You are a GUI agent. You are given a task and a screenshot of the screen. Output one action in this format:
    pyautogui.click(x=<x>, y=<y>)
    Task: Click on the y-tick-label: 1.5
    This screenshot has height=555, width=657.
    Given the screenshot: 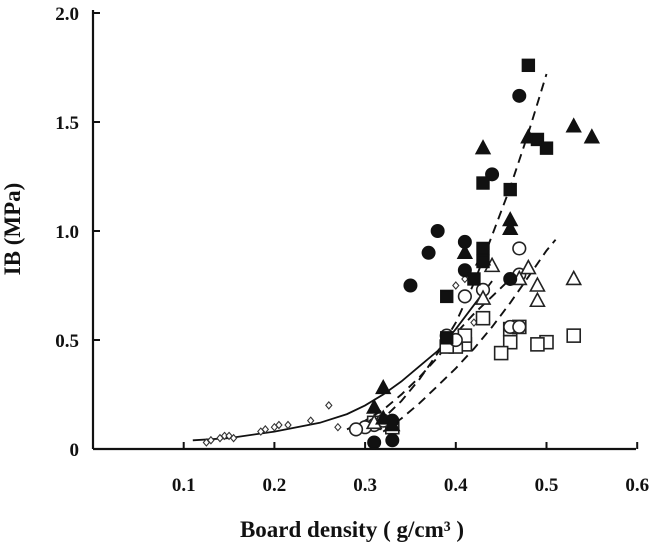 What is the action you would take?
    pyautogui.click(x=67, y=123)
    